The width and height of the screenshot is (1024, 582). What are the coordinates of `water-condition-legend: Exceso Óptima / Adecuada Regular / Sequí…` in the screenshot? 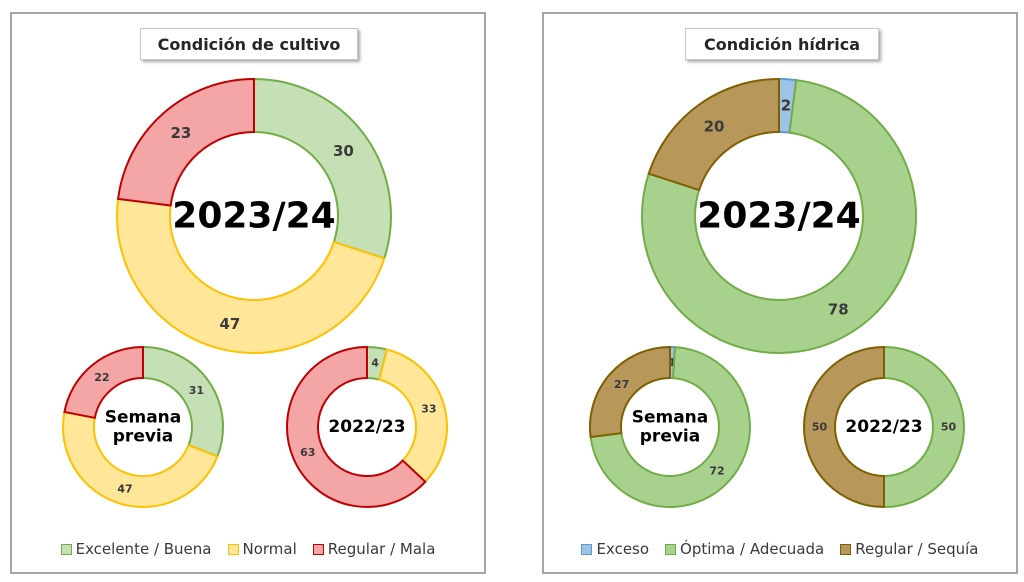 It's located at (780, 549).